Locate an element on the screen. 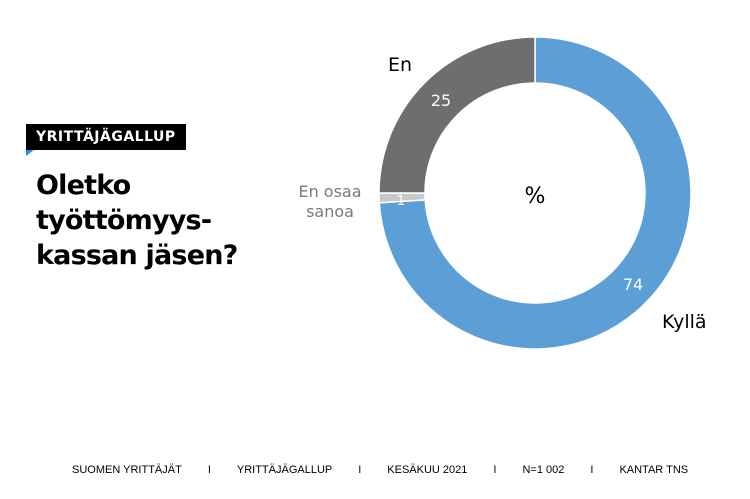  title-line-2: työttömyys- is located at coordinates (124, 220).